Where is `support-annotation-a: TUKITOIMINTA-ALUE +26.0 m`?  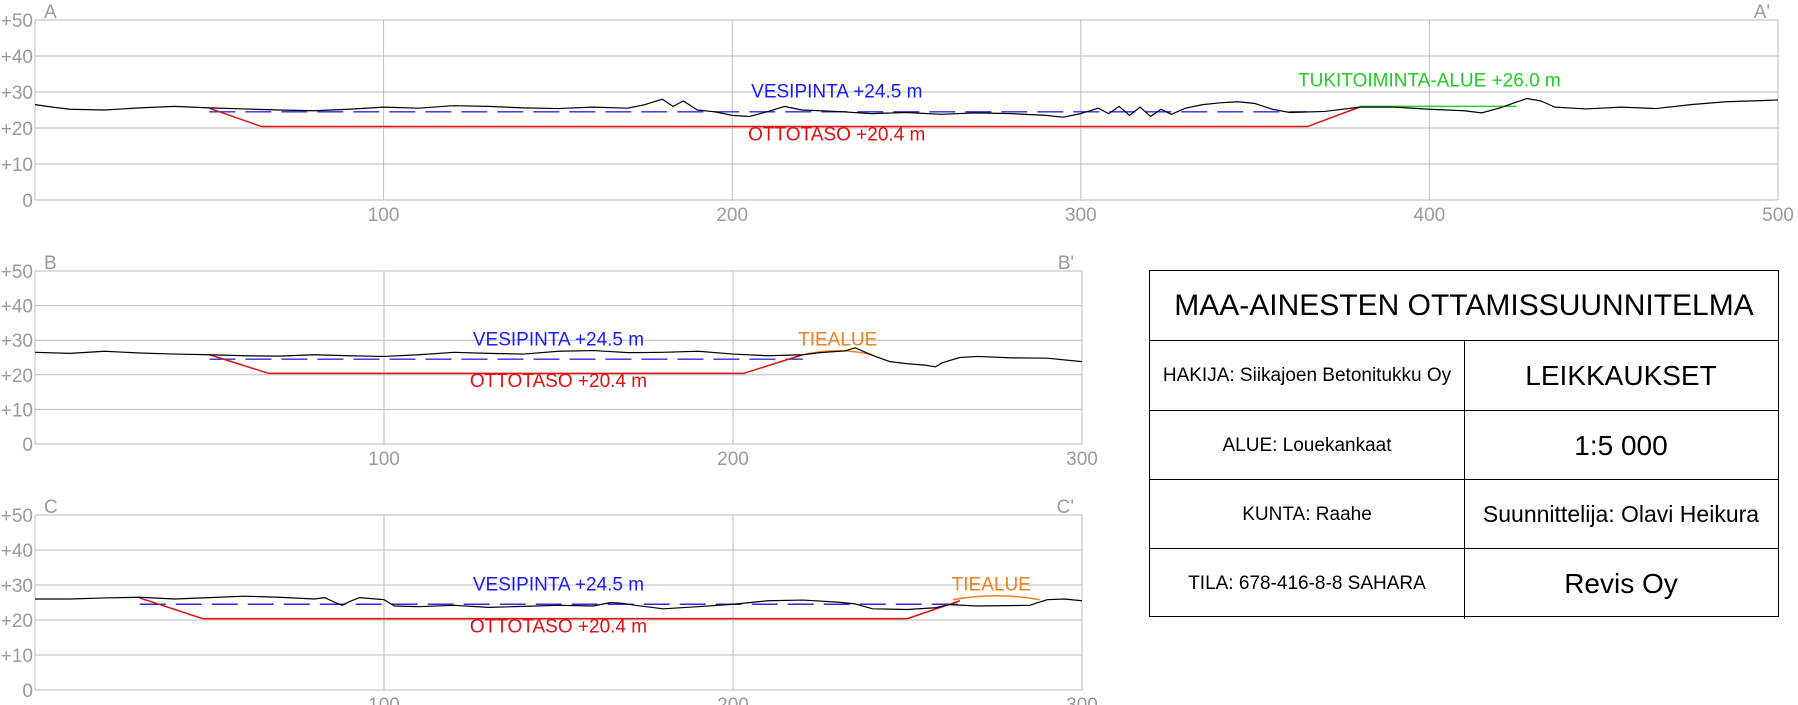
support-annotation-a: TUKITOIMINTA-ALUE +26.0 m is located at coordinates (1429, 81).